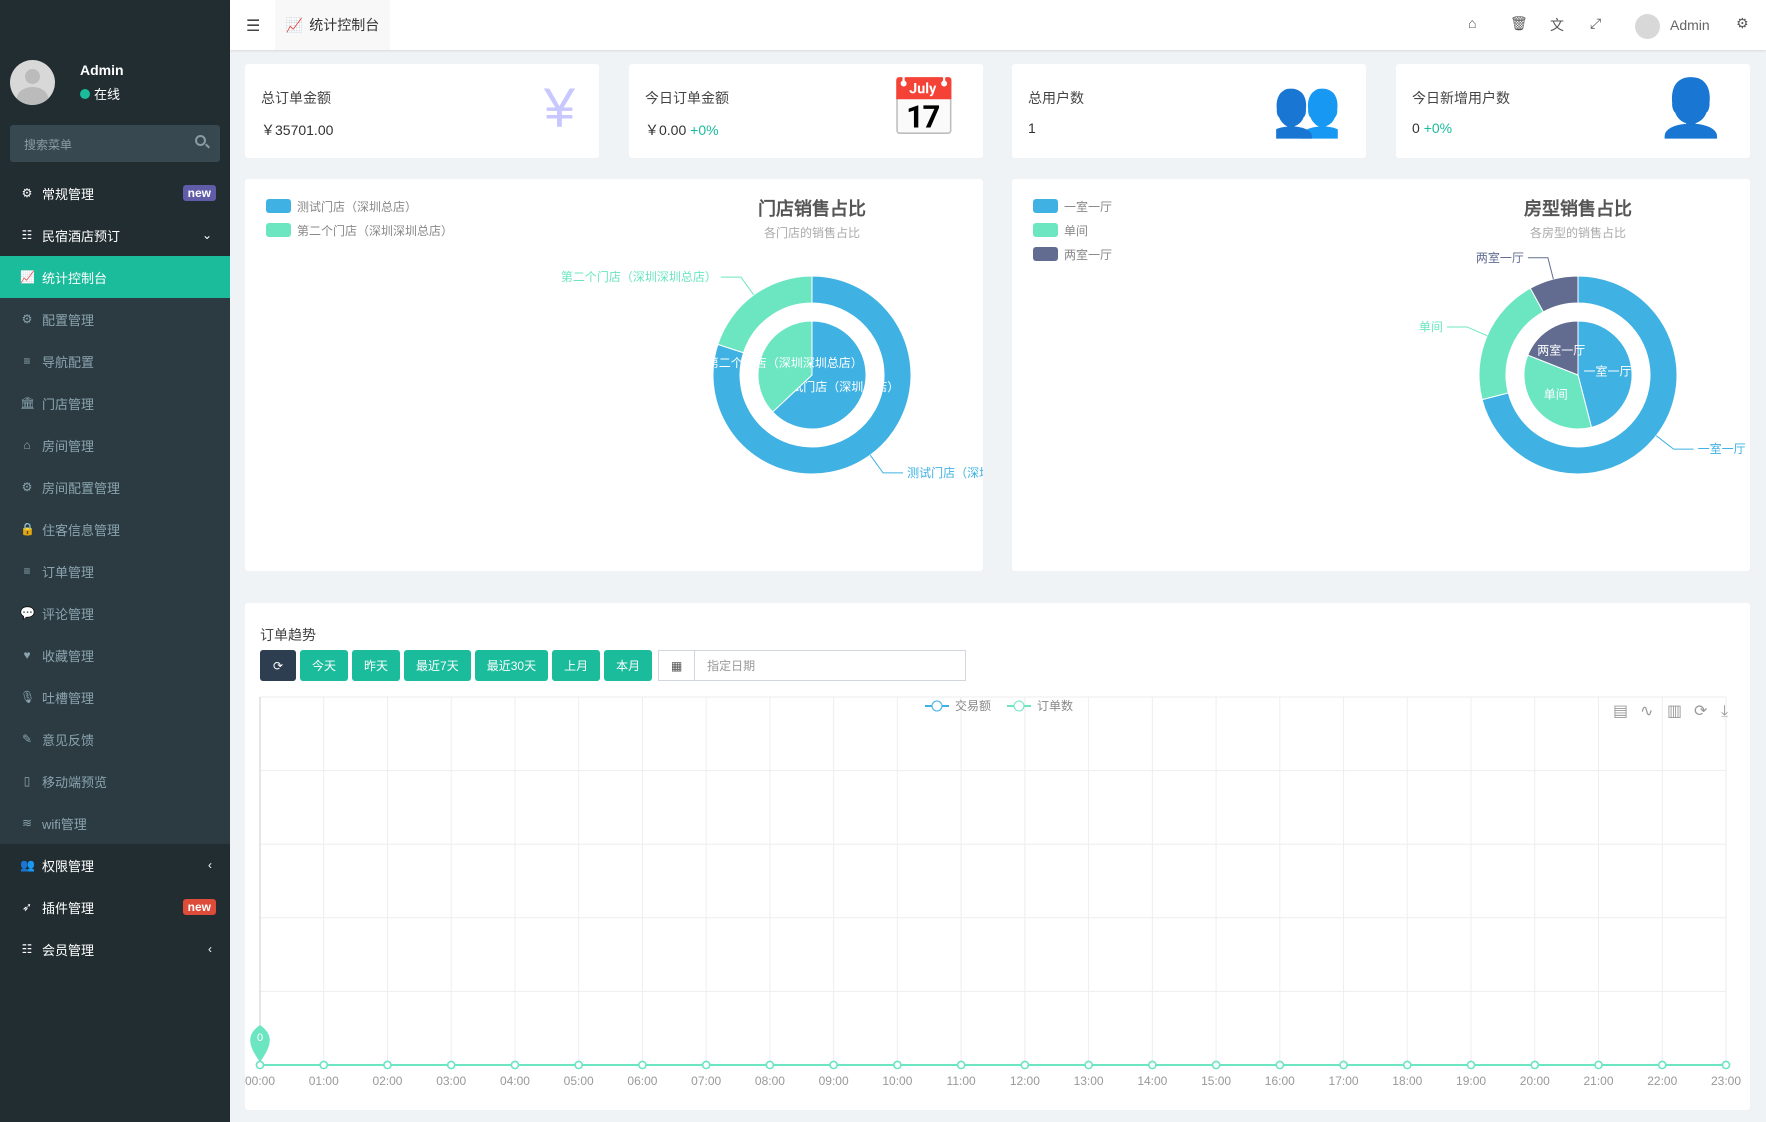 This screenshot has height=1122, width=1766. Describe the element at coordinates (68, 572) in the screenshot. I see `sidebar-item-label: 订单管理` at that location.